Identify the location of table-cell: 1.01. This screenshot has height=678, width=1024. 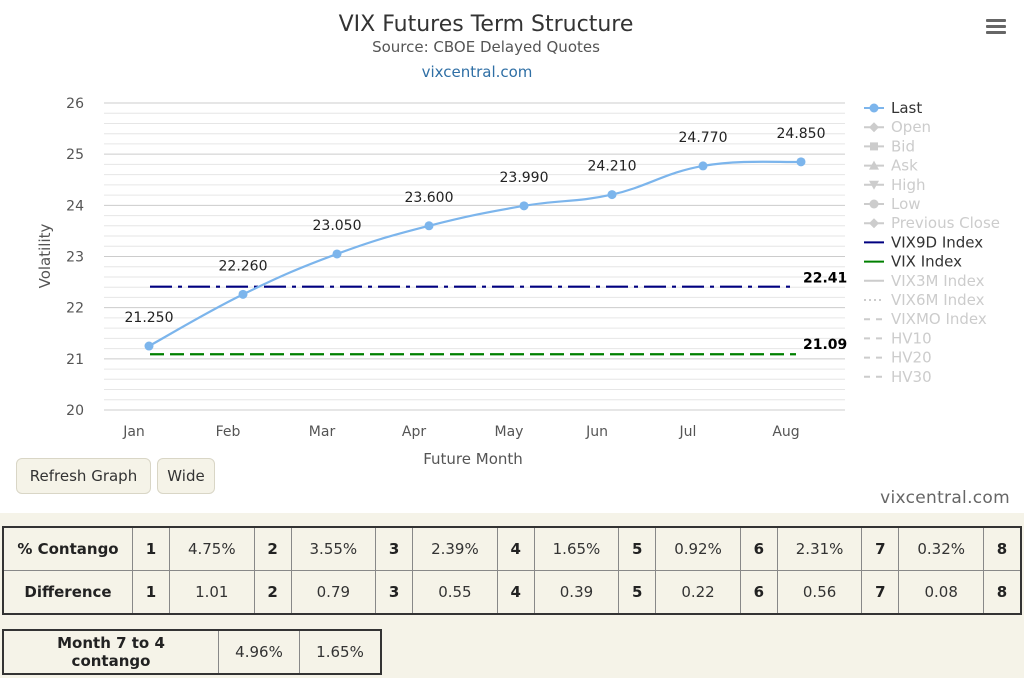
(212, 592).